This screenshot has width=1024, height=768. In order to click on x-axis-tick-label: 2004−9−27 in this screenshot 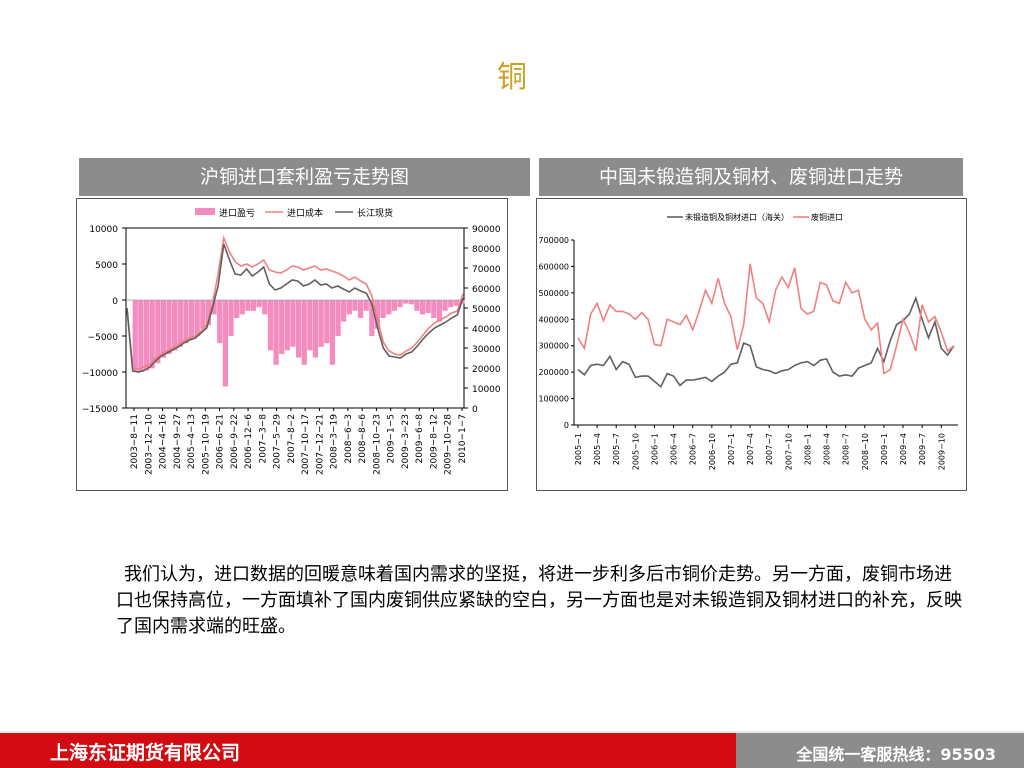, I will do `click(178, 441)`.